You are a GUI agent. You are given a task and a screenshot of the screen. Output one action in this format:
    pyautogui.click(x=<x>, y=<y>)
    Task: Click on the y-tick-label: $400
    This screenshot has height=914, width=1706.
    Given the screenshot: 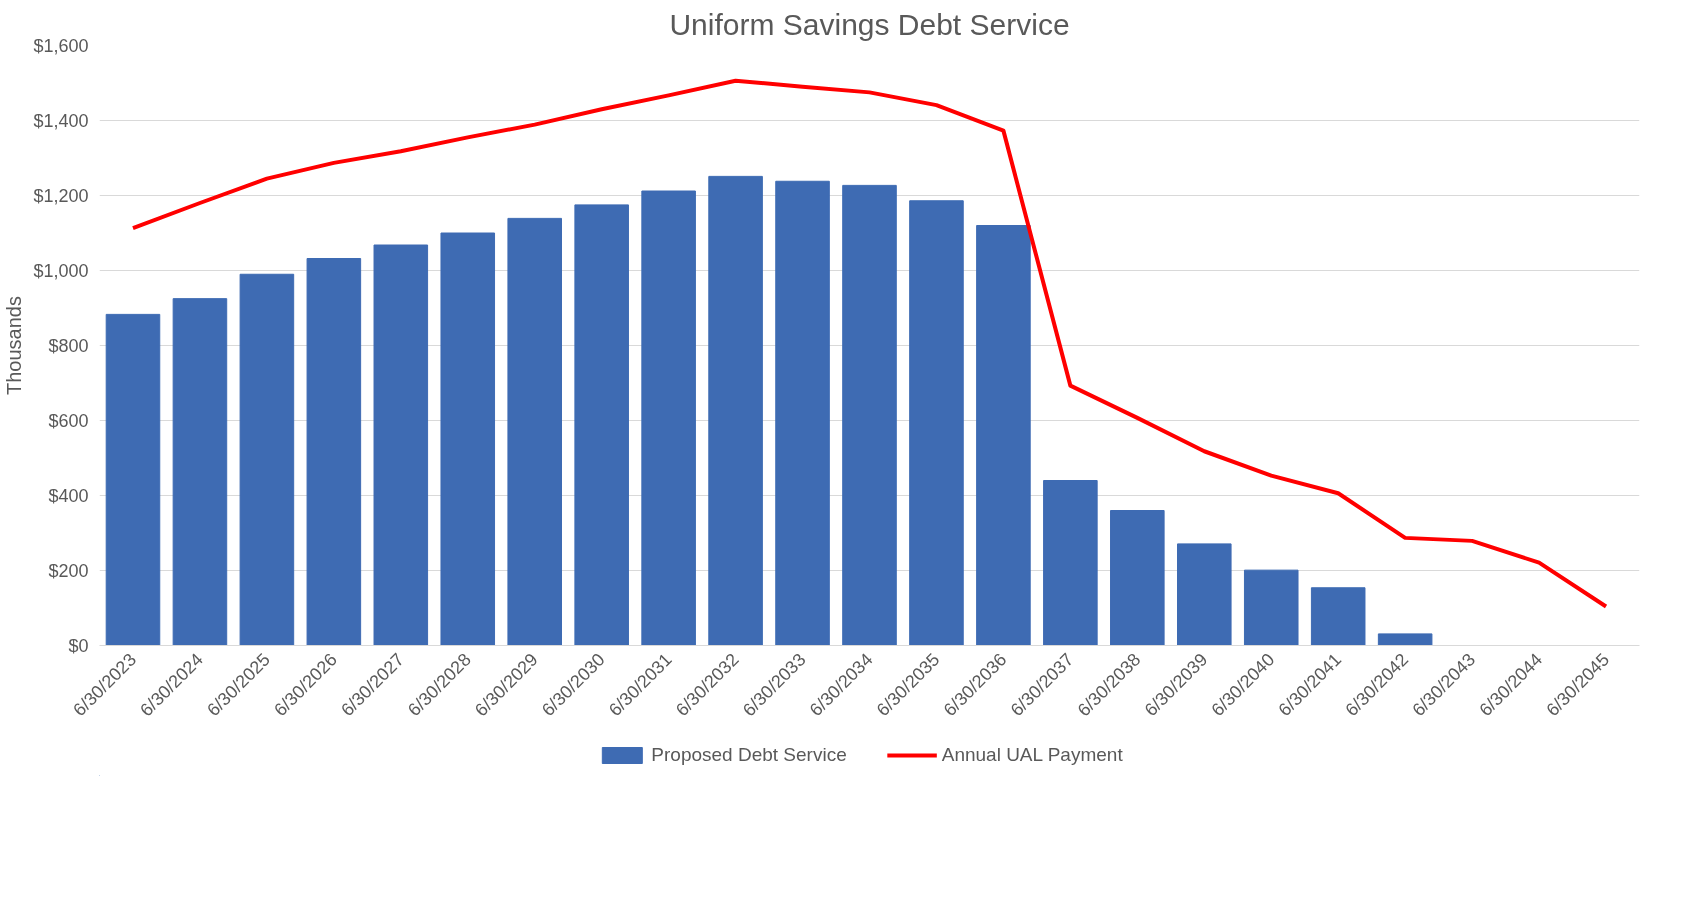 What is the action you would take?
    pyautogui.click(x=68, y=495)
    